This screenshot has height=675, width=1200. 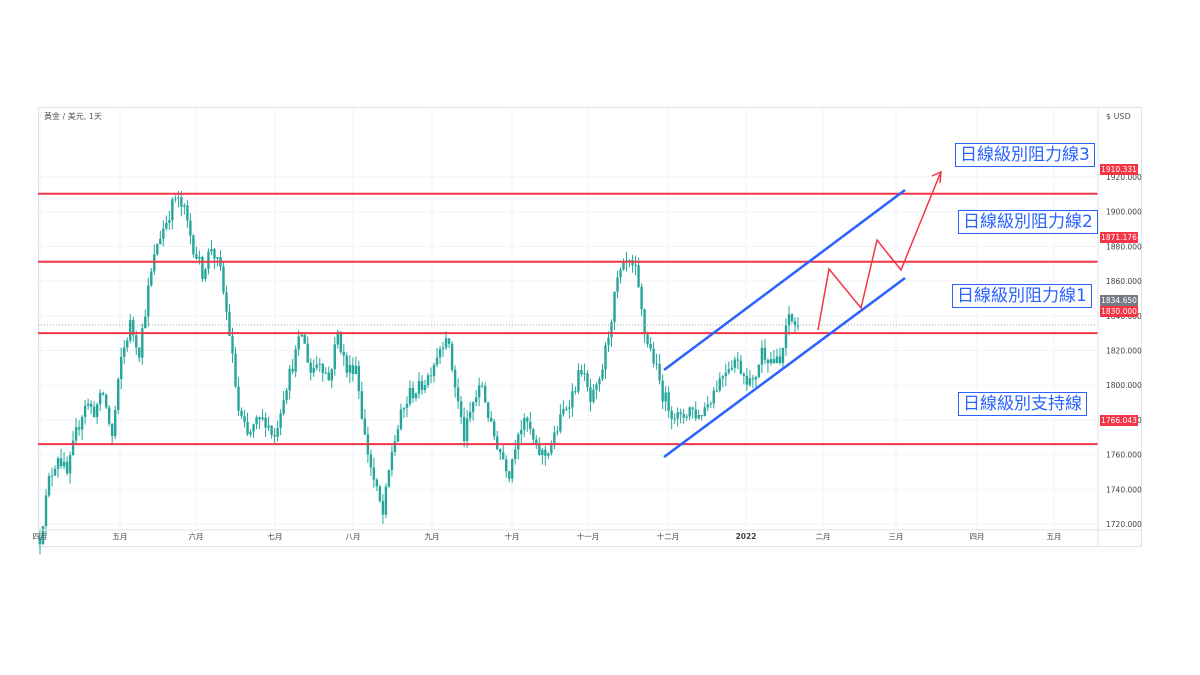 I want to click on annotation-resistance-2: 日線級別阻力線2, so click(x=1028, y=222).